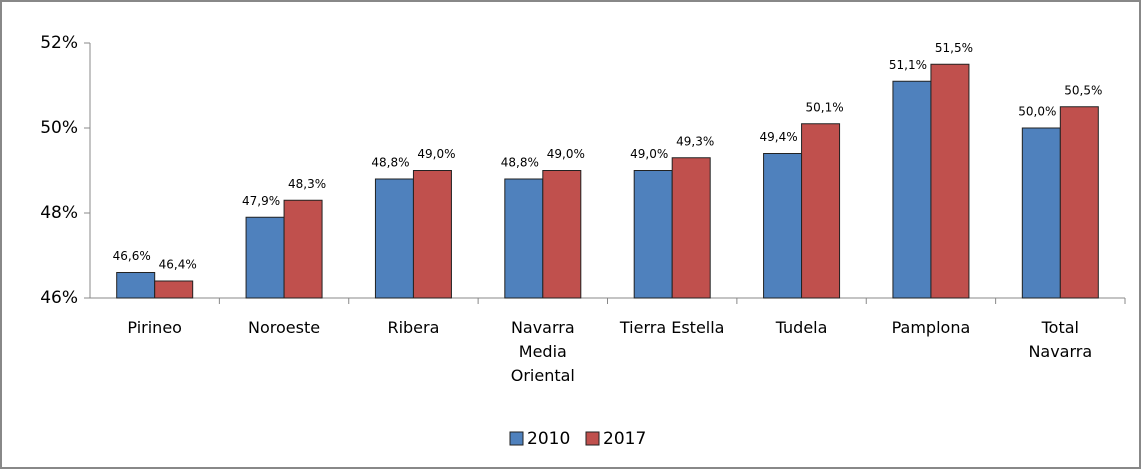  Describe the element at coordinates (132, 256) in the screenshot. I see `data-label: 46,6%` at that location.